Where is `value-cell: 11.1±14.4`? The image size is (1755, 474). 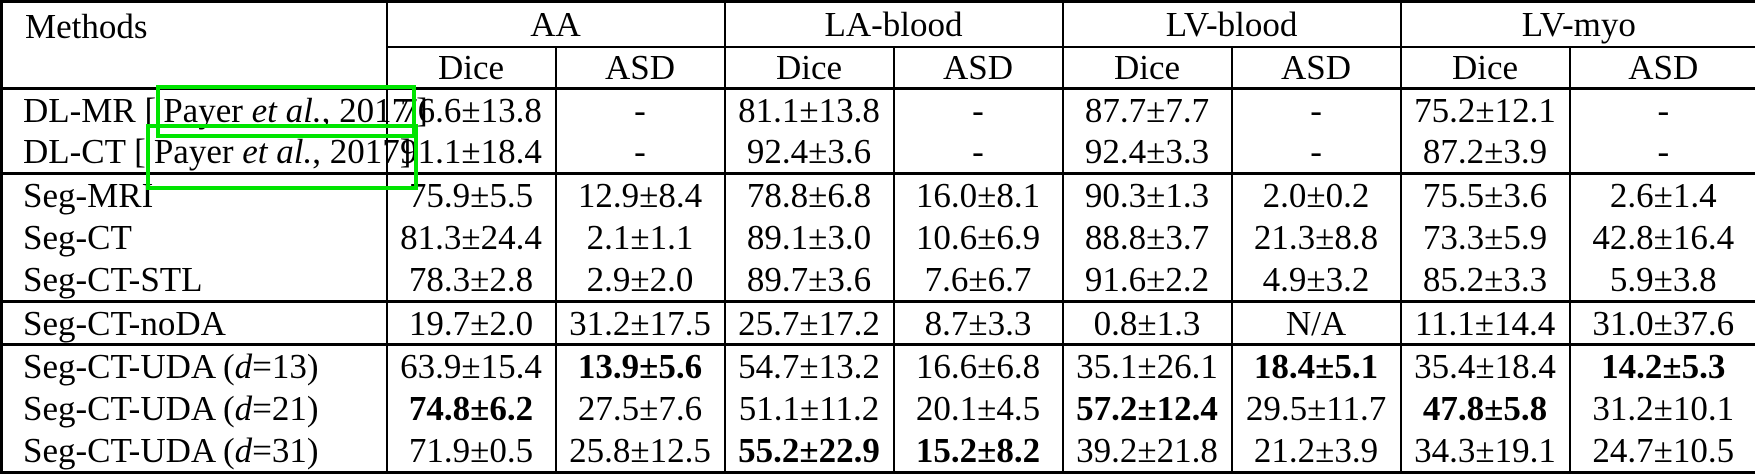
value-cell: 11.1±14.4 is located at coordinates (1484, 322).